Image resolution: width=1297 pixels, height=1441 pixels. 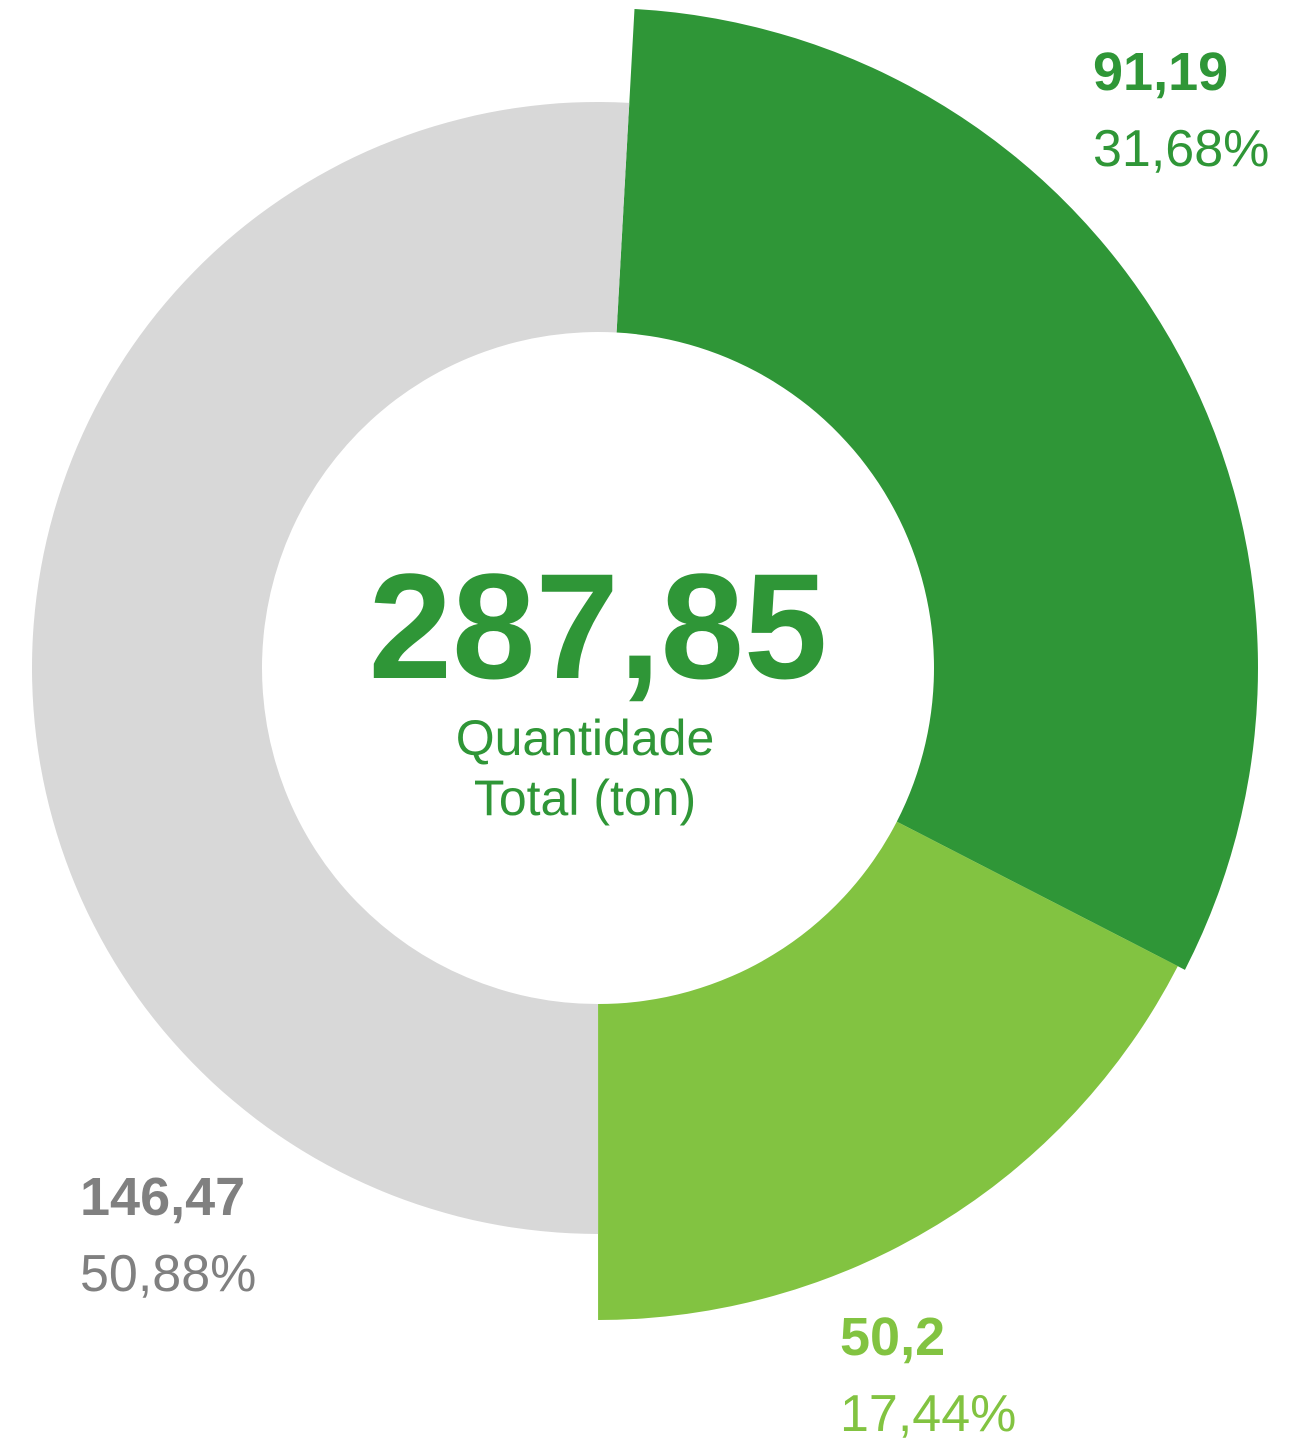 I want to click on percentage-label: 31,68%, so click(x=1181, y=149).